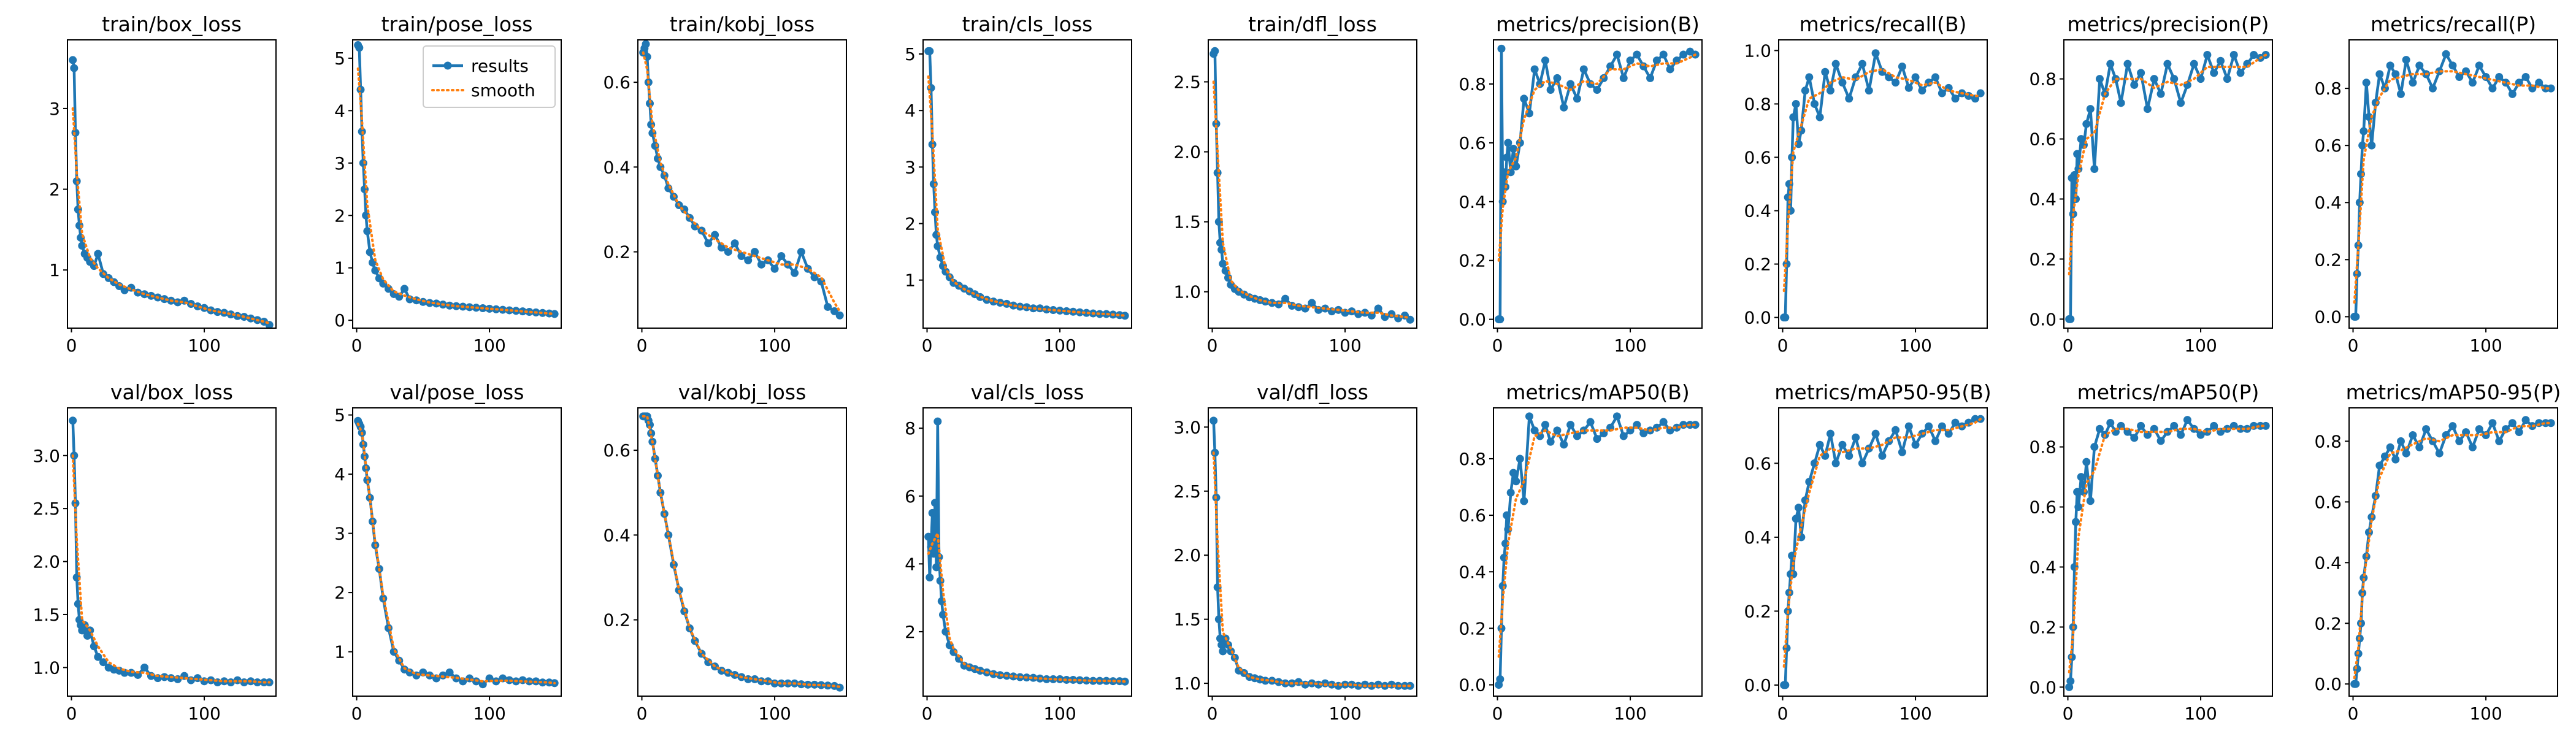 The height and width of the screenshot is (736, 2576). Describe the element at coordinates (742, 392) in the screenshot. I see `chart-title: val/kobj_loss` at that location.